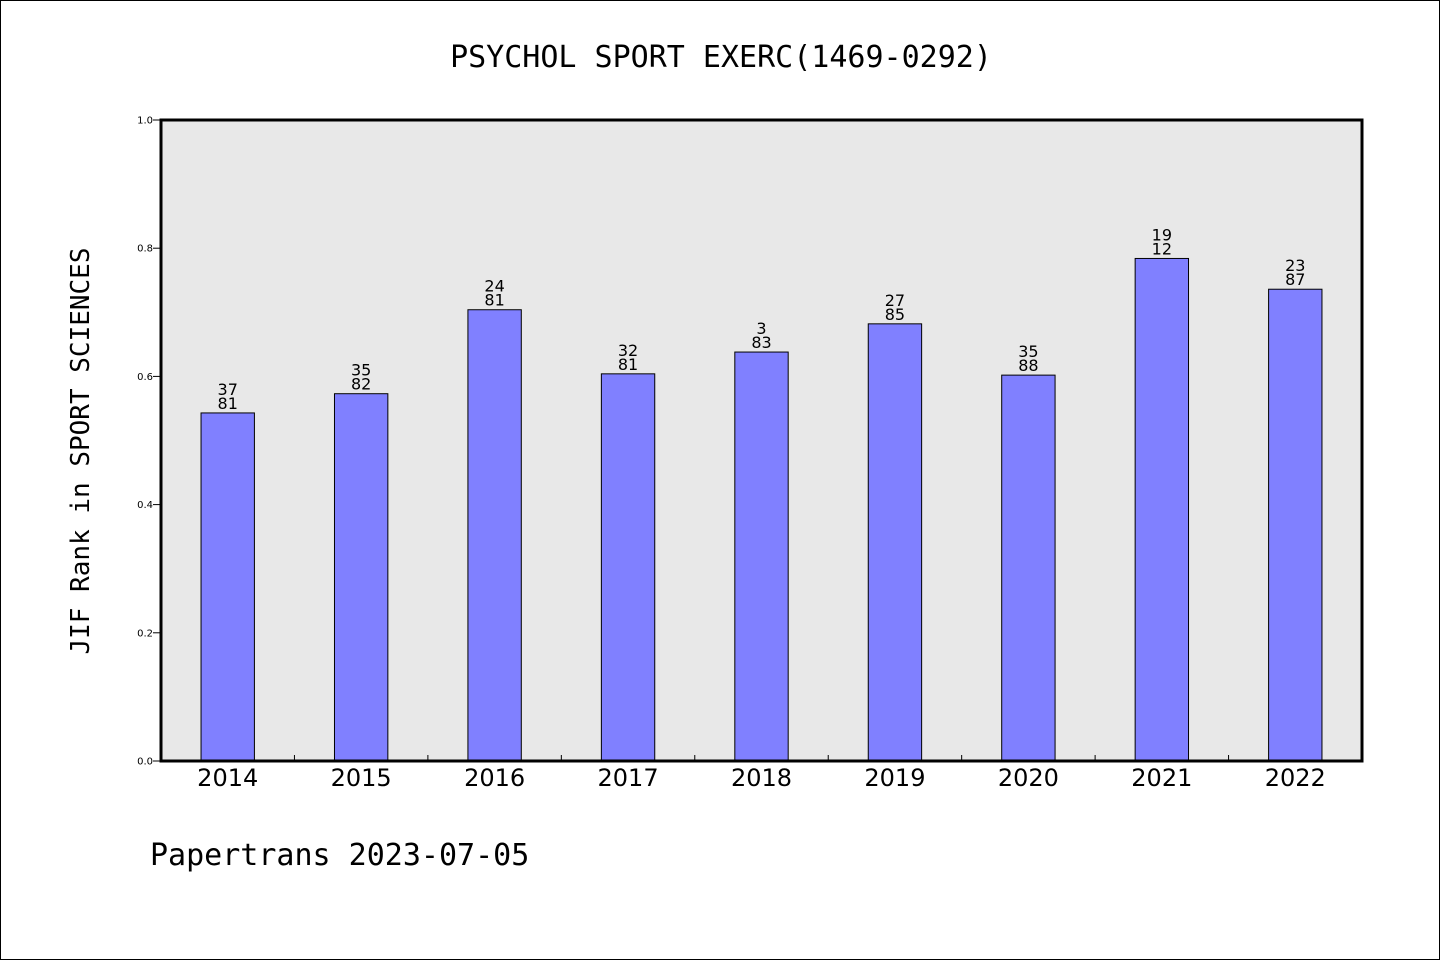 This screenshot has height=961, width=1440. What do you see at coordinates (628, 778) in the screenshot?
I see `x-tick-label: 2017` at bounding box center [628, 778].